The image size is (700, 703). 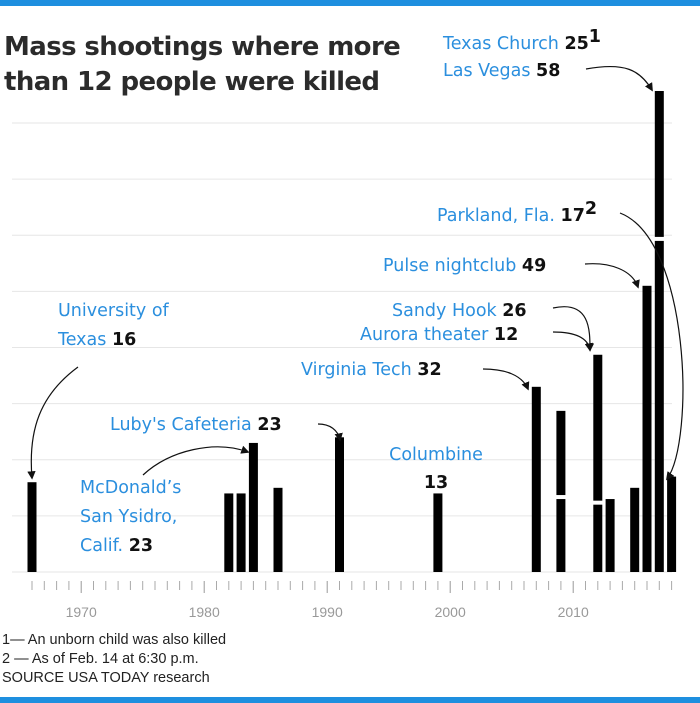 I want to click on annotation-value: 13, so click(x=436, y=483).